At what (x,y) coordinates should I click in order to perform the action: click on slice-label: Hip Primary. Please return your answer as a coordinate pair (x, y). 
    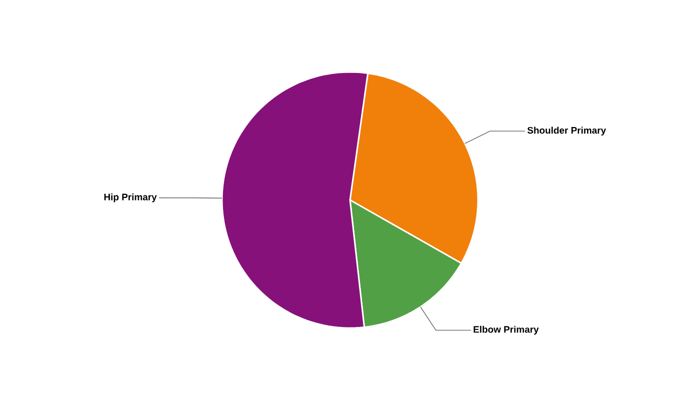
    Looking at the image, I should click on (130, 197).